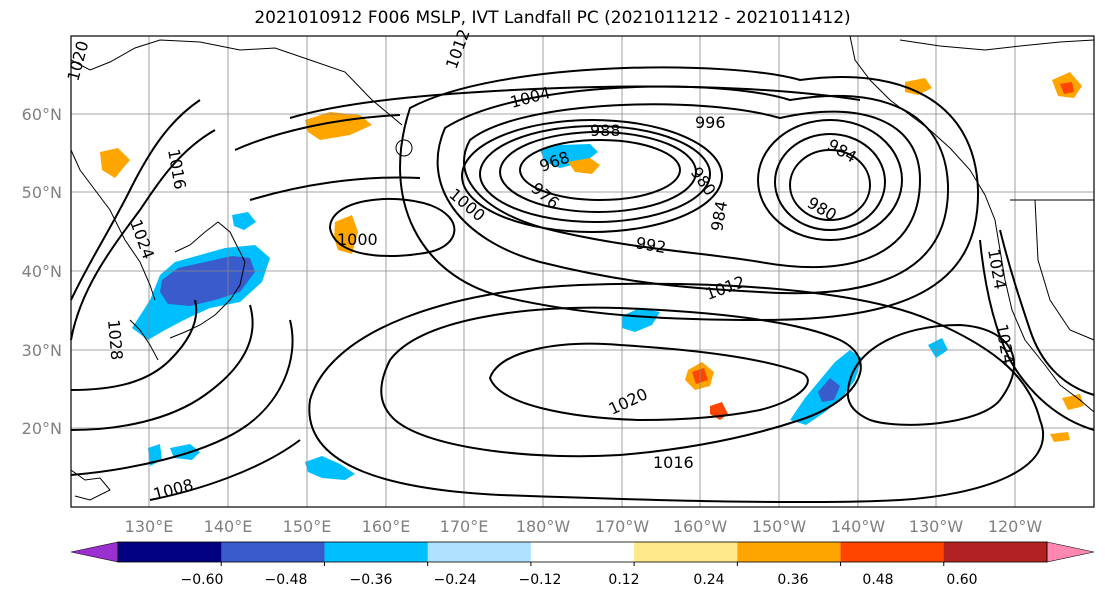 This screenshot has height=601, width=1105. Describe the element at coordinates (543, 526) in the screenshot. I see `lon-label-180w: 180°W` at that location.